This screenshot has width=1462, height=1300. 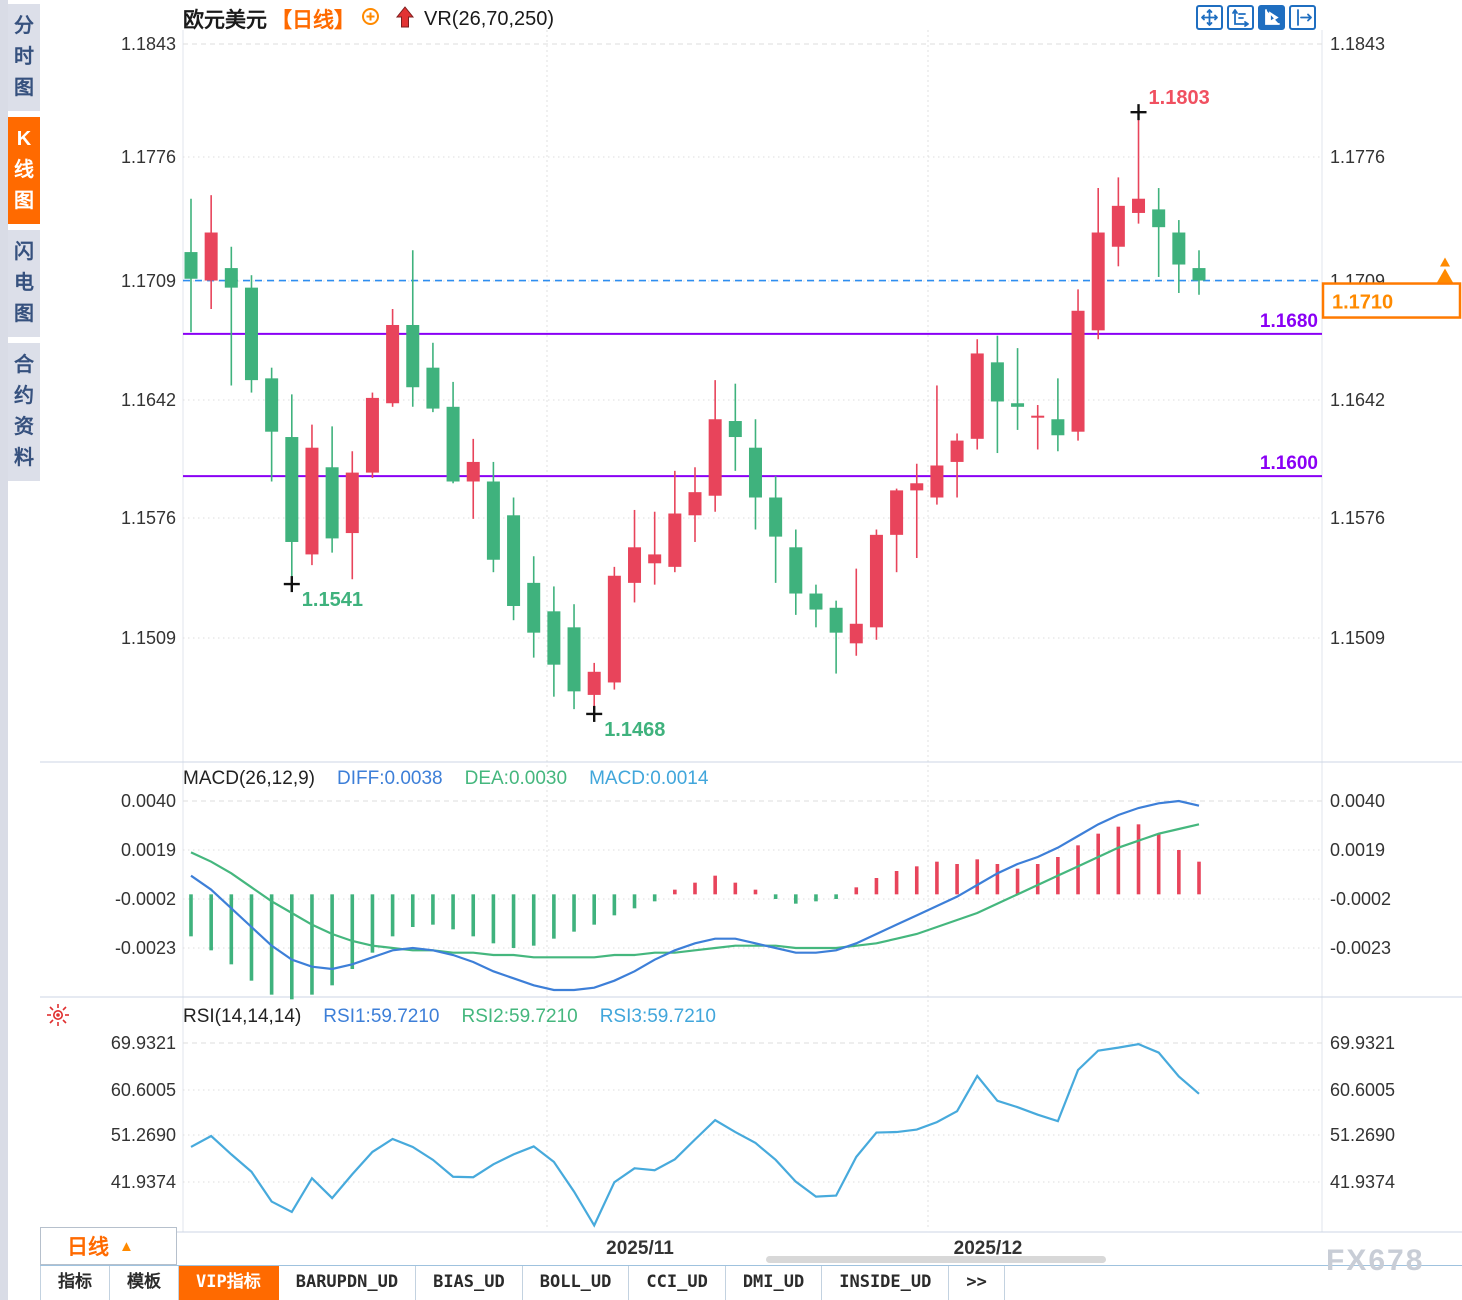 What do you see at coordinates (936, 1259) in the screenshot?
I see `scrollbar-thumb` at bounding box center [936, 1259].